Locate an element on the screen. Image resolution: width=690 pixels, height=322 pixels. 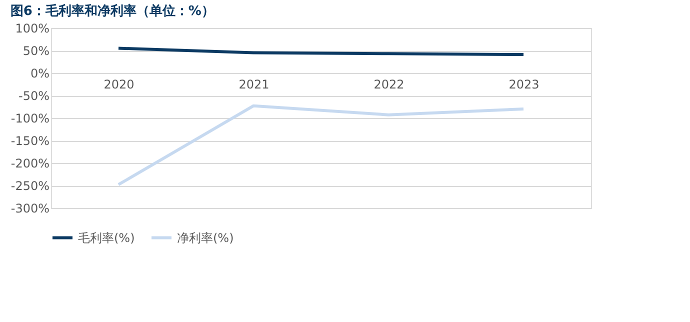
x-tick-label: 2022 is located at coordinates (389, 85).